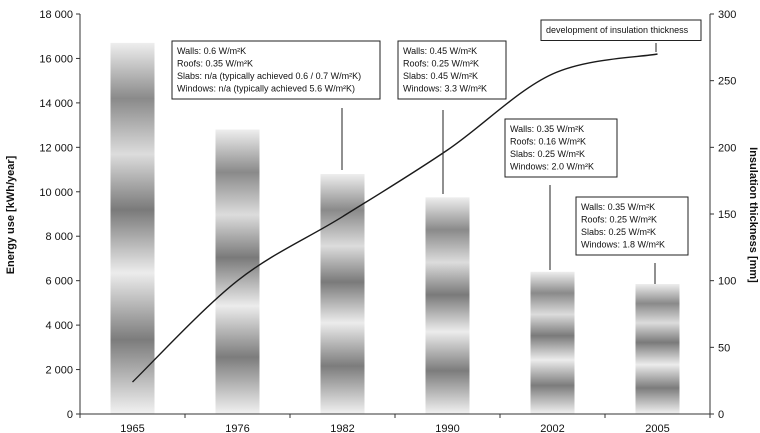 The width and height of the screenshot is (760, 433). I want to click on bar-2002, so click(552, 342).